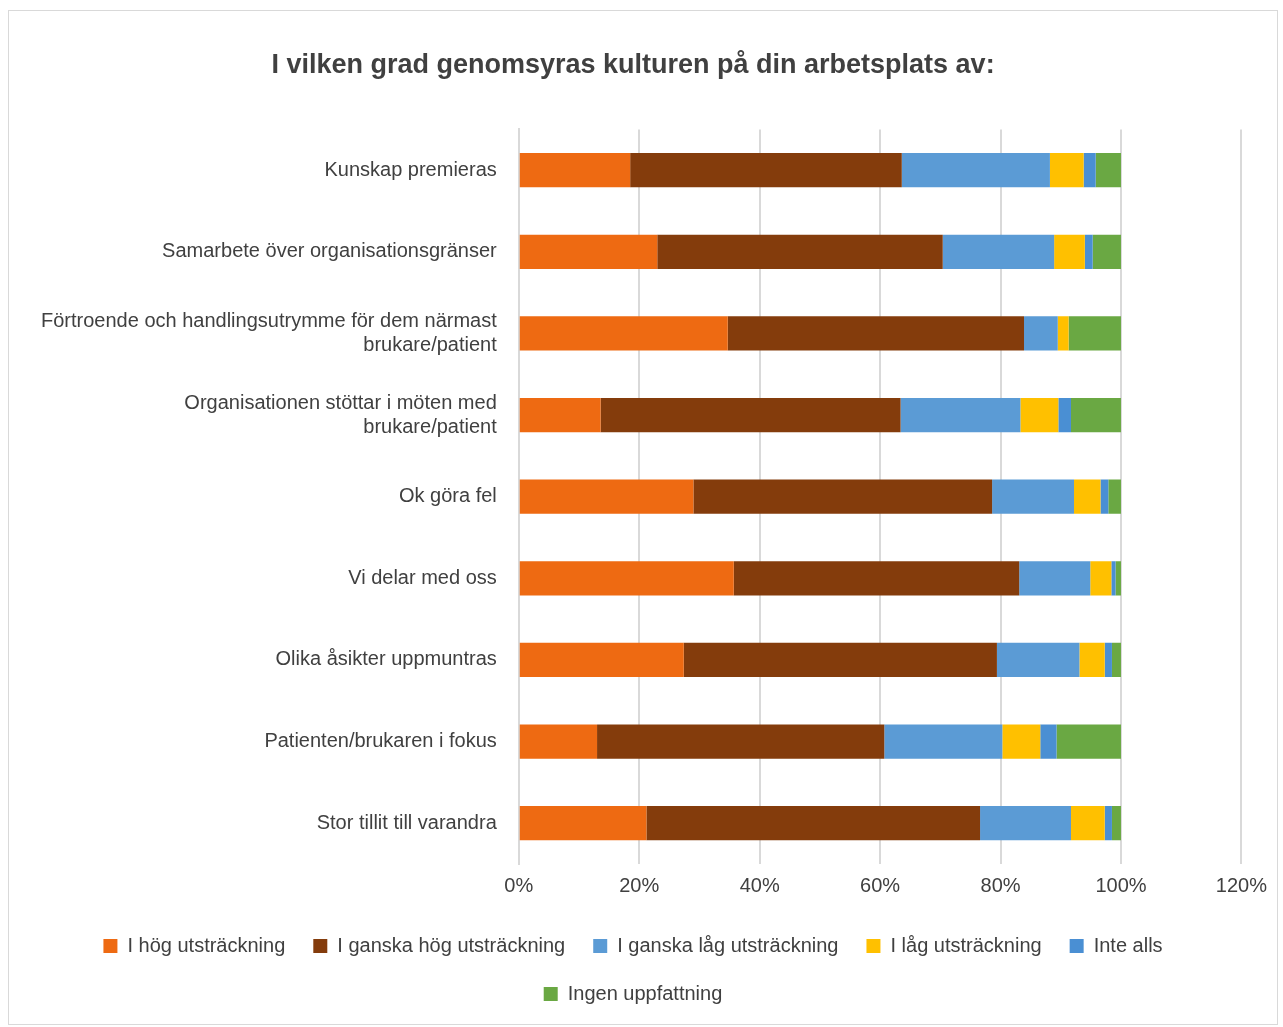  Describe the element at coordinates (1241, 884) in the screenshot. I see `x-tick-label: 120%` at that location.